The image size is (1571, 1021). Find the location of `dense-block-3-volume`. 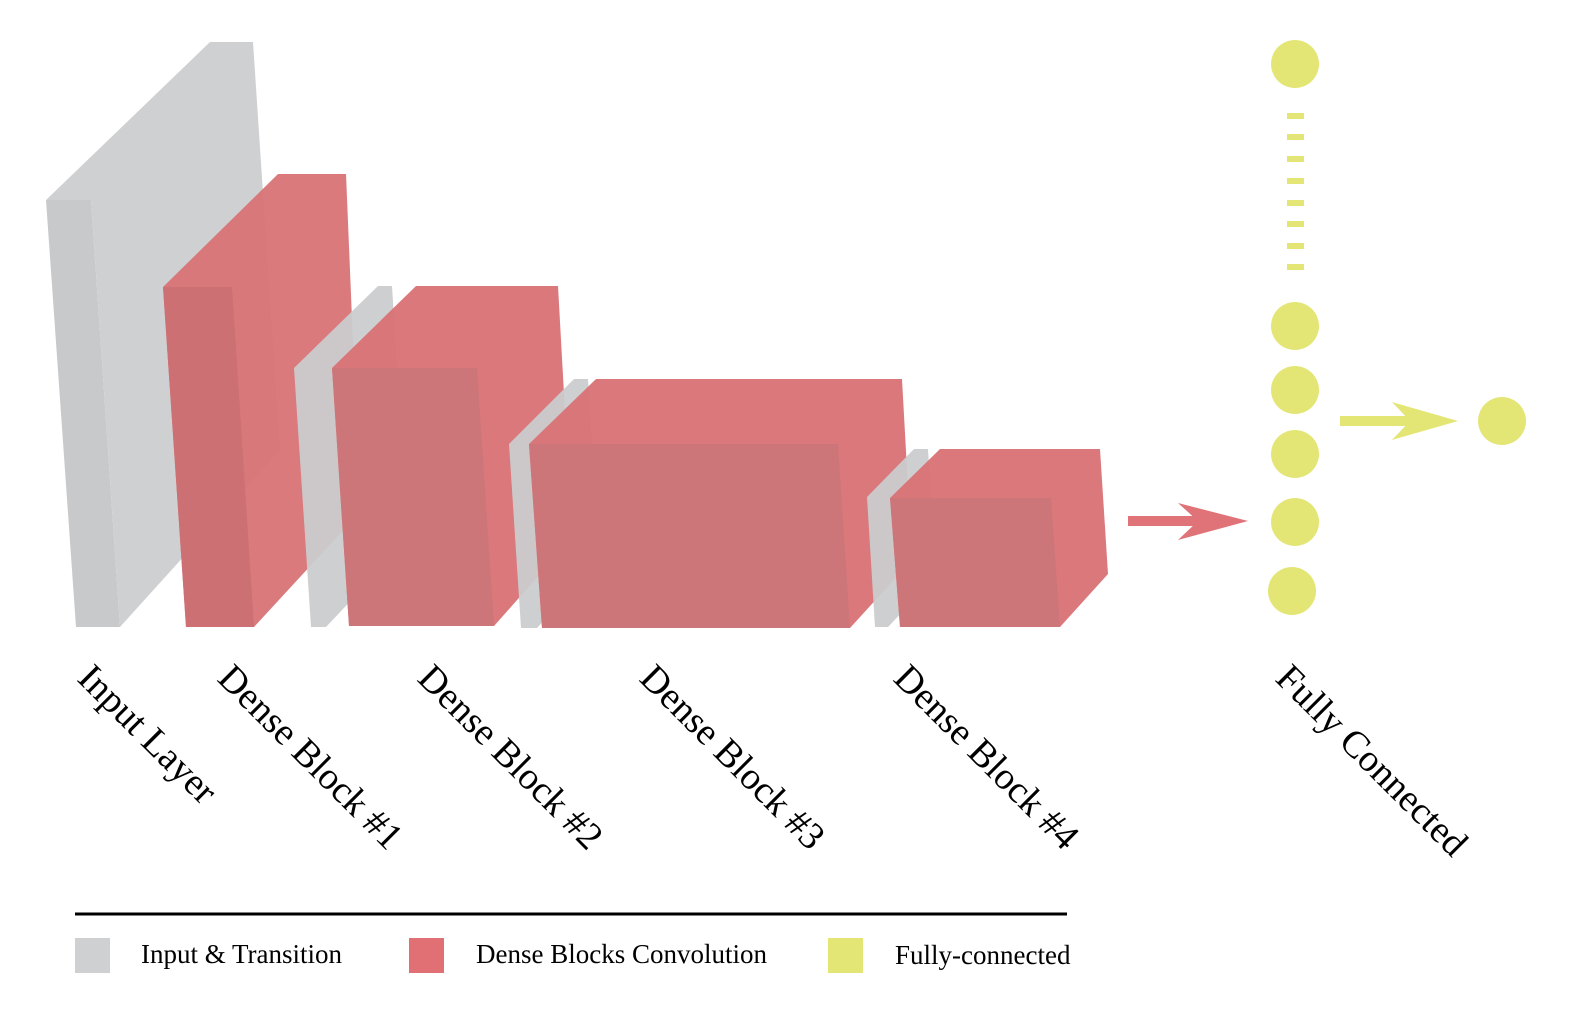

dense-block-3-volume is located at coordinates (720, 503).